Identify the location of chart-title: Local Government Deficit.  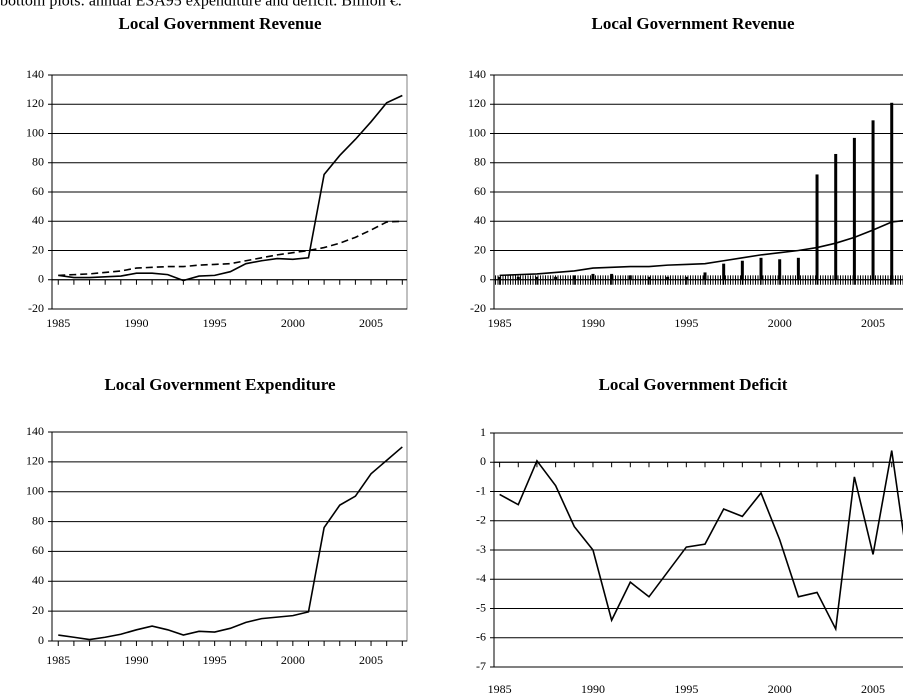
(693, 384).